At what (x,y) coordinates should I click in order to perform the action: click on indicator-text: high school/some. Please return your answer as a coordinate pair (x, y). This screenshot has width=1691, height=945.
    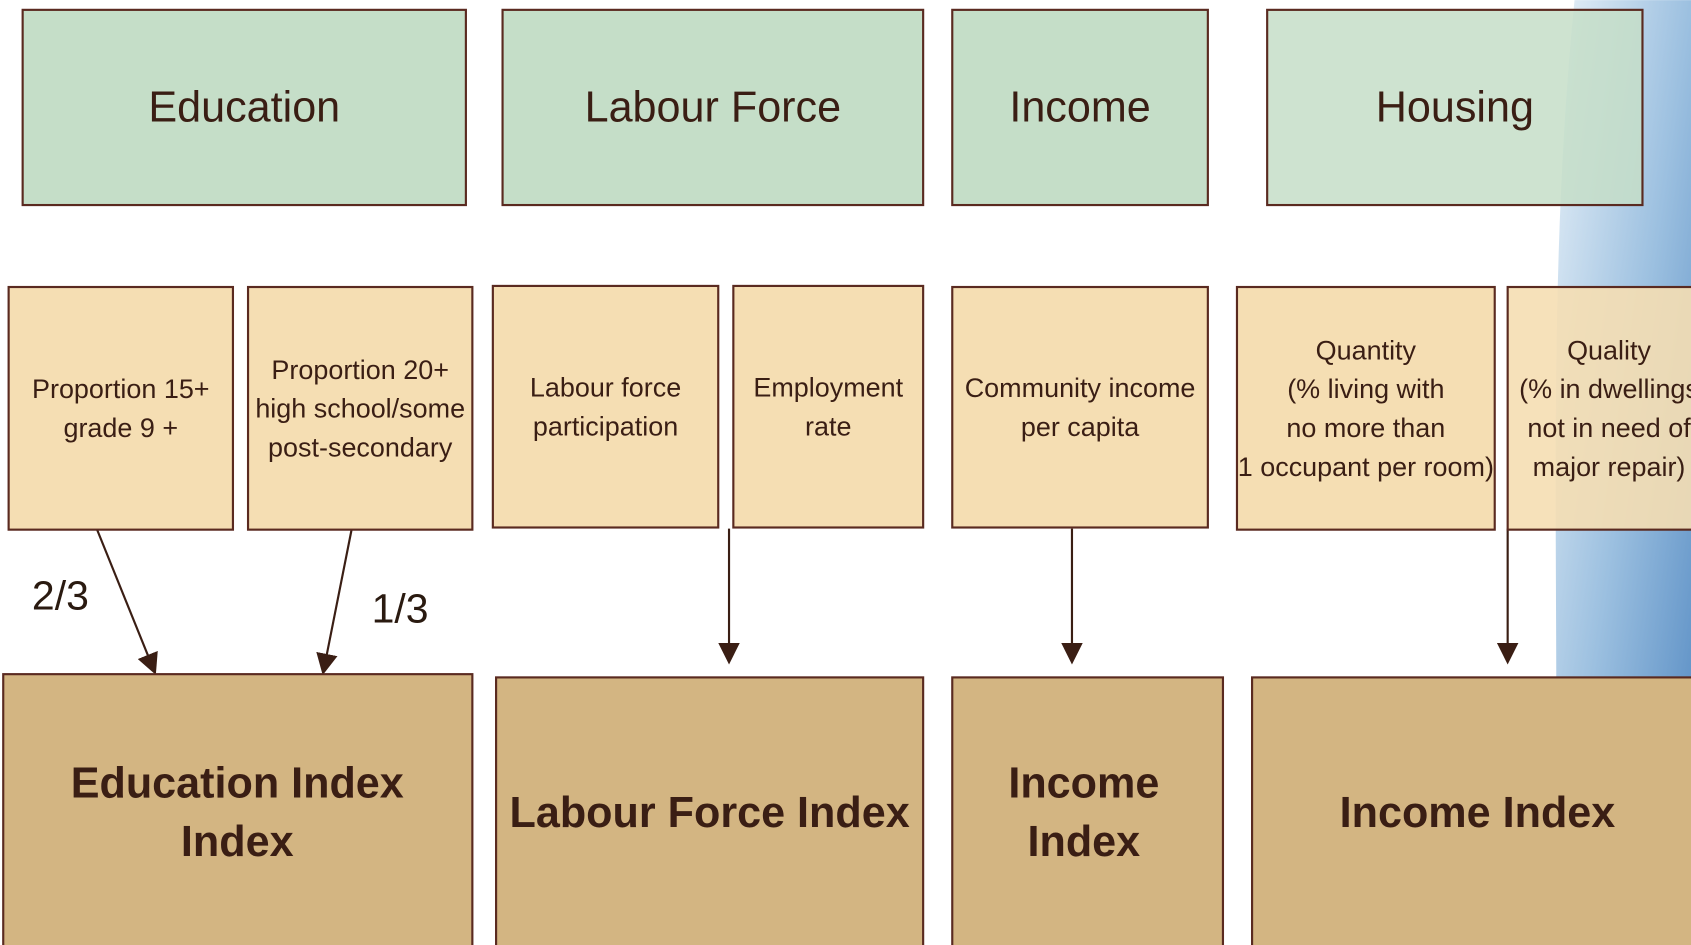
    Looking at the image, I should click on (360, 409).